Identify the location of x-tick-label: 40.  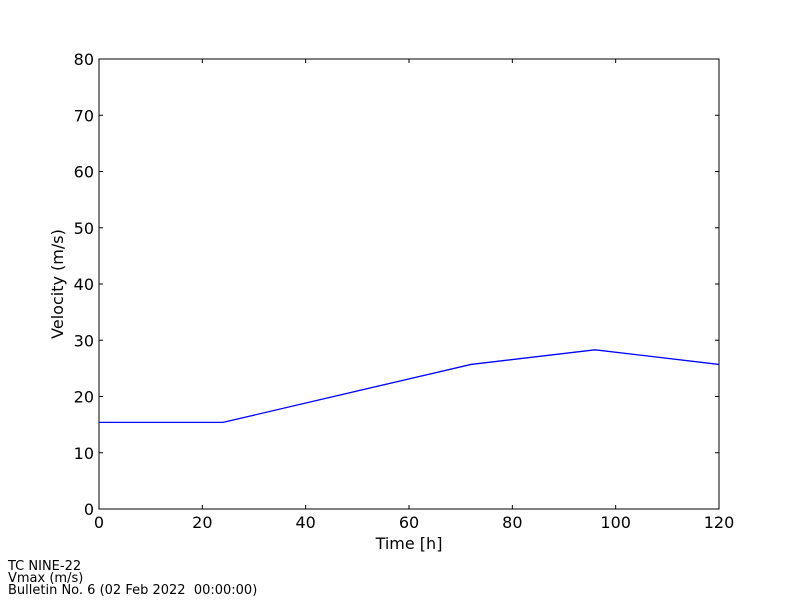
(305, 522).